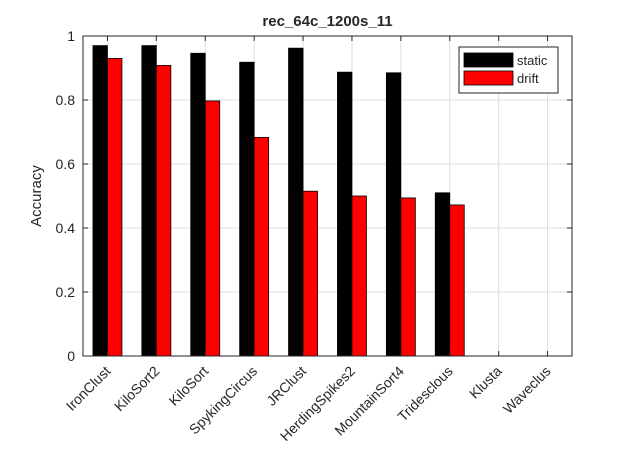  I want to click on x-tick-label: JRClust, so click(286, 386).